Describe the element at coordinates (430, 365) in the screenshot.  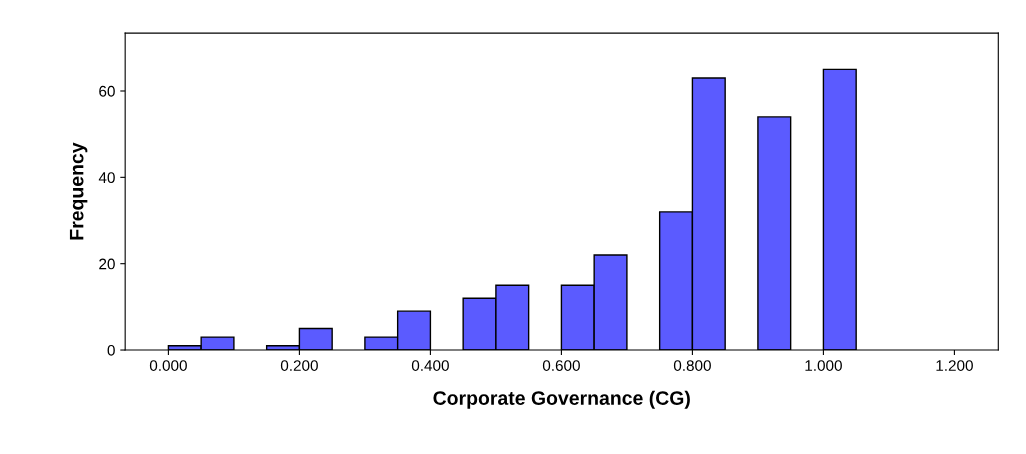
I see `x-tick-label: 0.400` at that location.